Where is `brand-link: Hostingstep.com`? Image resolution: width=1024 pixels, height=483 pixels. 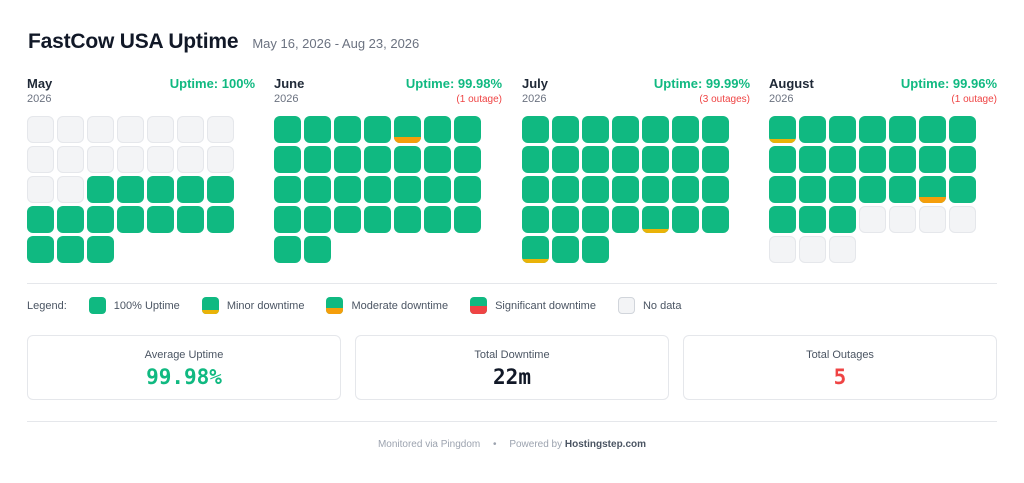
brand-link: Hostingstep.com is located at coordinates (605, 444).